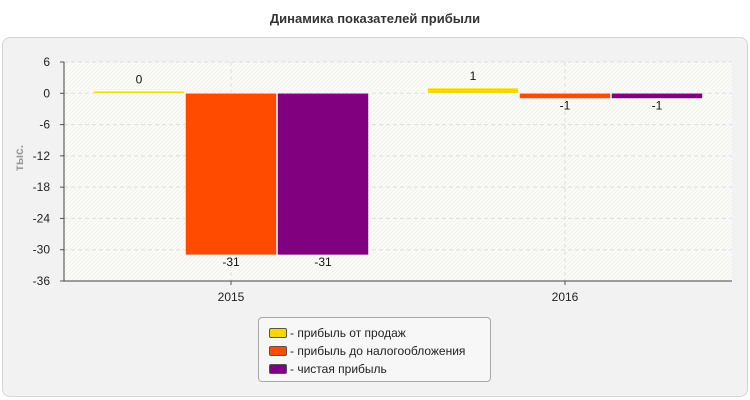 The image size is (750, 400). What do you see at coordinates (342, 369) in the screenshot?
I see `legend-label: чистая прибыль` at bounding box center [342, 369].